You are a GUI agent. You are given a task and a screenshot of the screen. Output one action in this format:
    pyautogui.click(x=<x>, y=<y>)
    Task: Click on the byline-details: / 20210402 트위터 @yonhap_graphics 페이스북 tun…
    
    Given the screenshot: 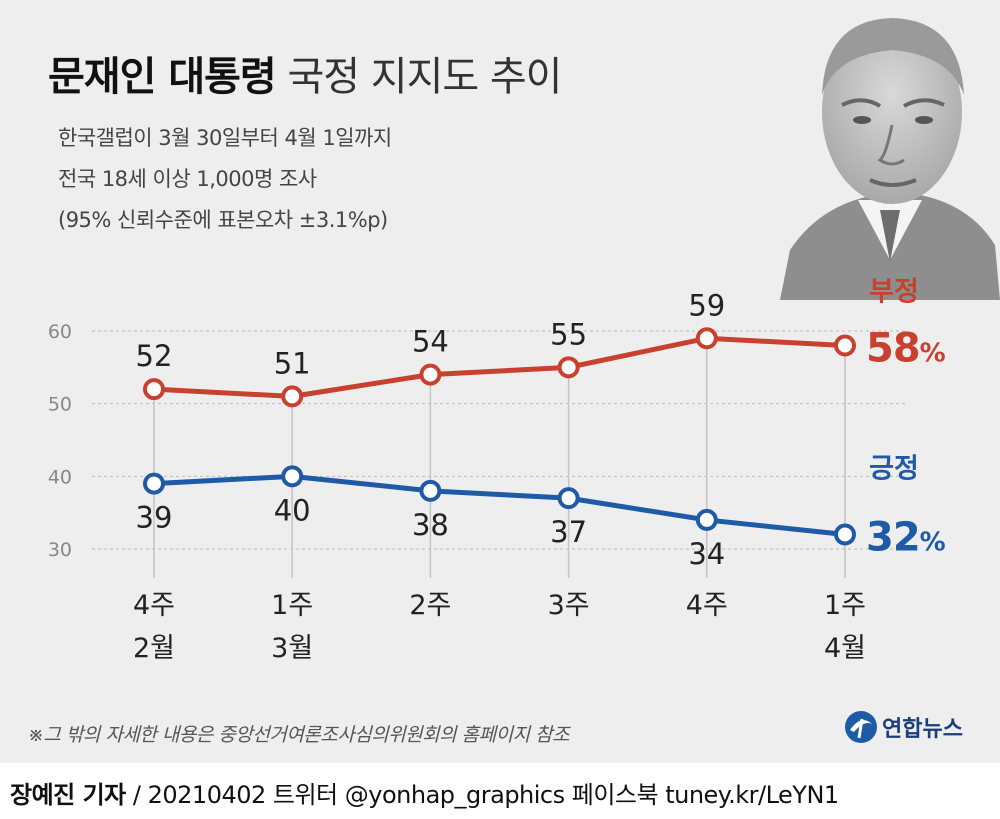 What is the action you would take?
    pyautogui.click(x=482, y=795)
    